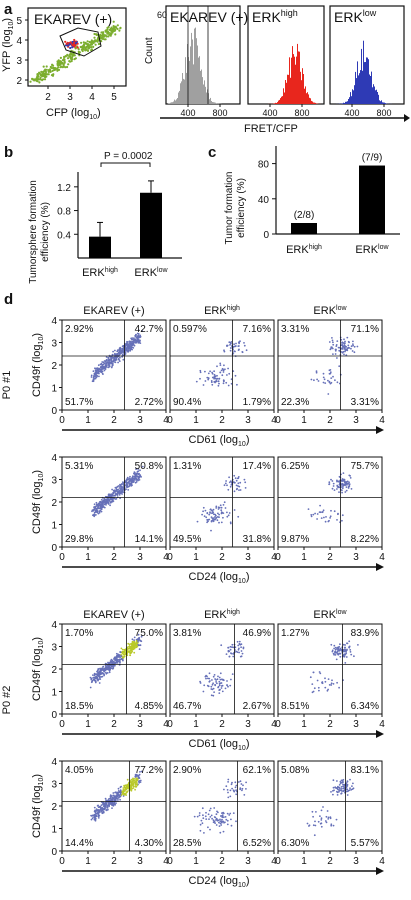  I want to click on quadrant-percent: 90.4%, so click(187, 402).